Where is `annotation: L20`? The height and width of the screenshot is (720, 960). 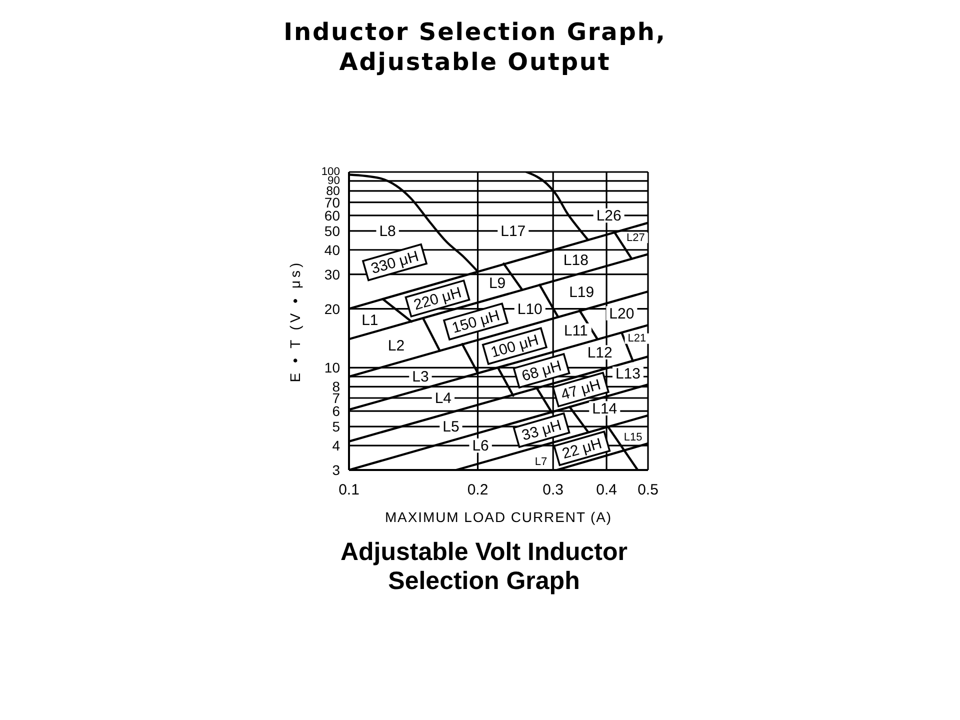 annotation: L20 is located at coordinates (621, 313).